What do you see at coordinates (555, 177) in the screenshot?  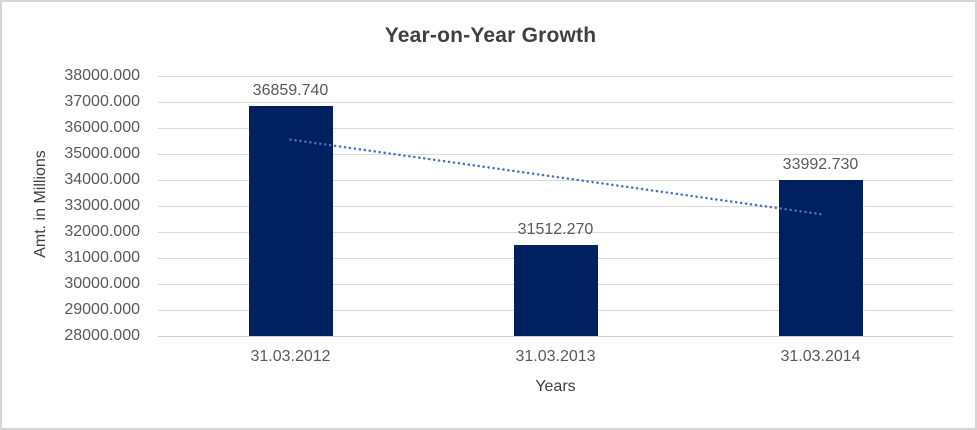 I see `trendline-path` at bounding box center [555, 177].